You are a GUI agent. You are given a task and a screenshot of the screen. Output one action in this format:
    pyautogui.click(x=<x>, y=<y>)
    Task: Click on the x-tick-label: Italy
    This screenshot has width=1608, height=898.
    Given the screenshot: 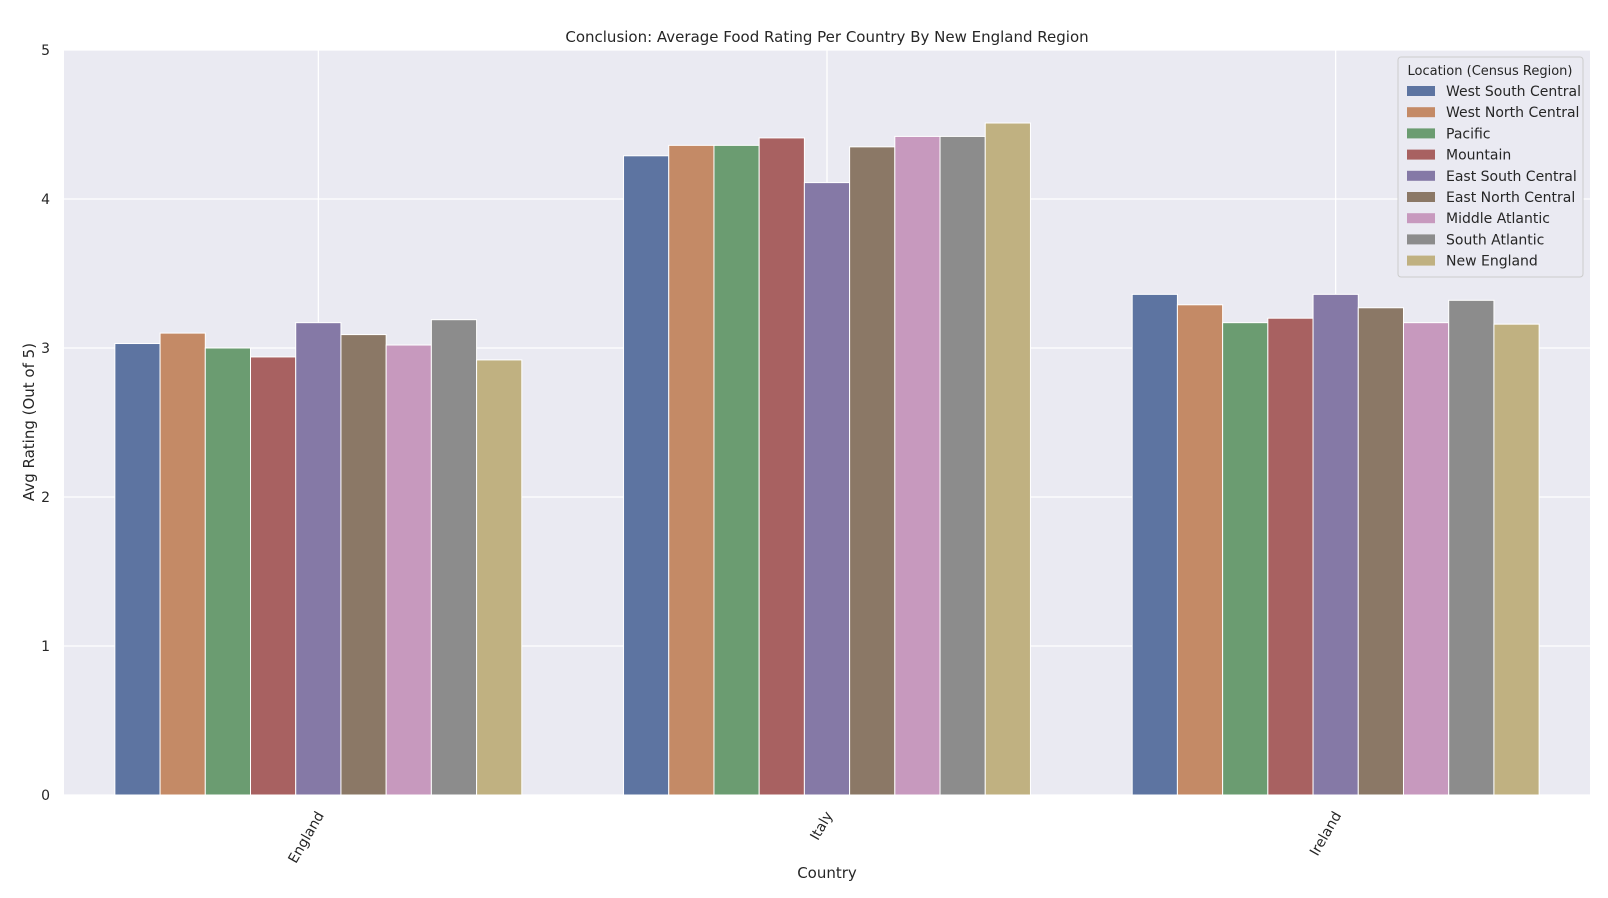 What is the action you would take?
    pyautogui.click(x=821, y=826)
    